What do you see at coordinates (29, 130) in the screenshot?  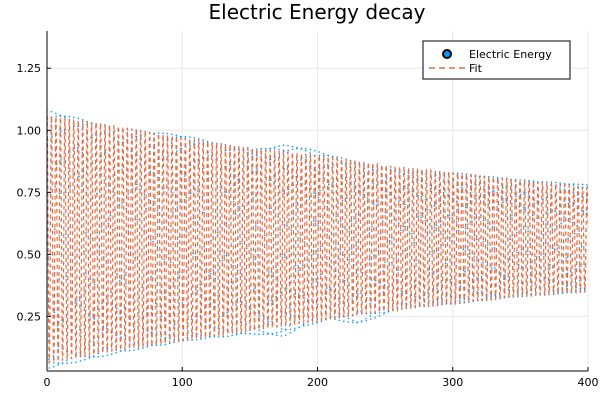 I see `y-tick-label: 1.00` at bounding box center [29, 130].